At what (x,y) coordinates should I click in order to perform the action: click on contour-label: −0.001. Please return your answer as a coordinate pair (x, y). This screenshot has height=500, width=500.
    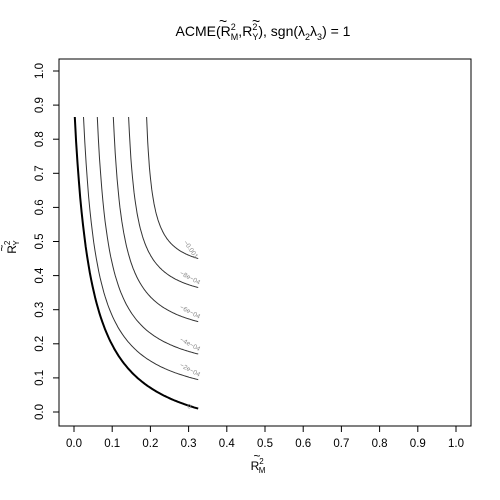
    Looking at the image, I should click on (190, 249).